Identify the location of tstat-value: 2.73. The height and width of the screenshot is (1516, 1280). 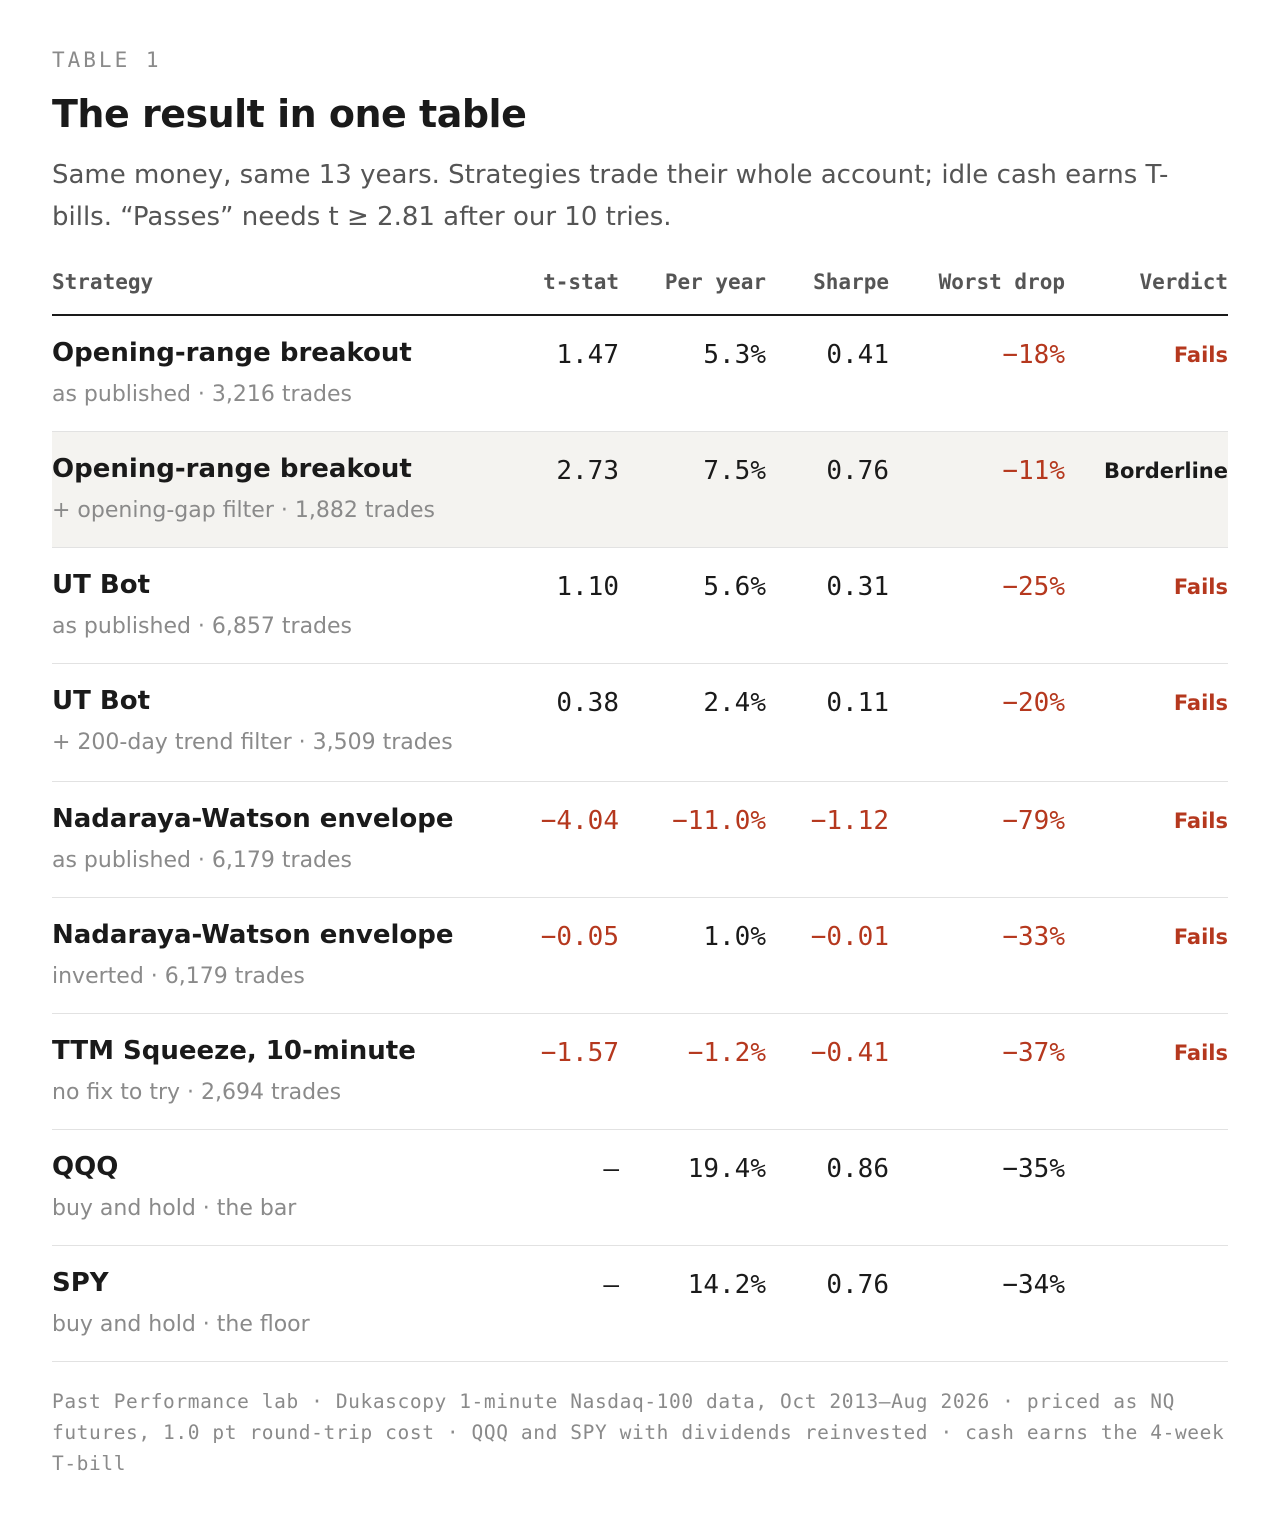
(587, 471).